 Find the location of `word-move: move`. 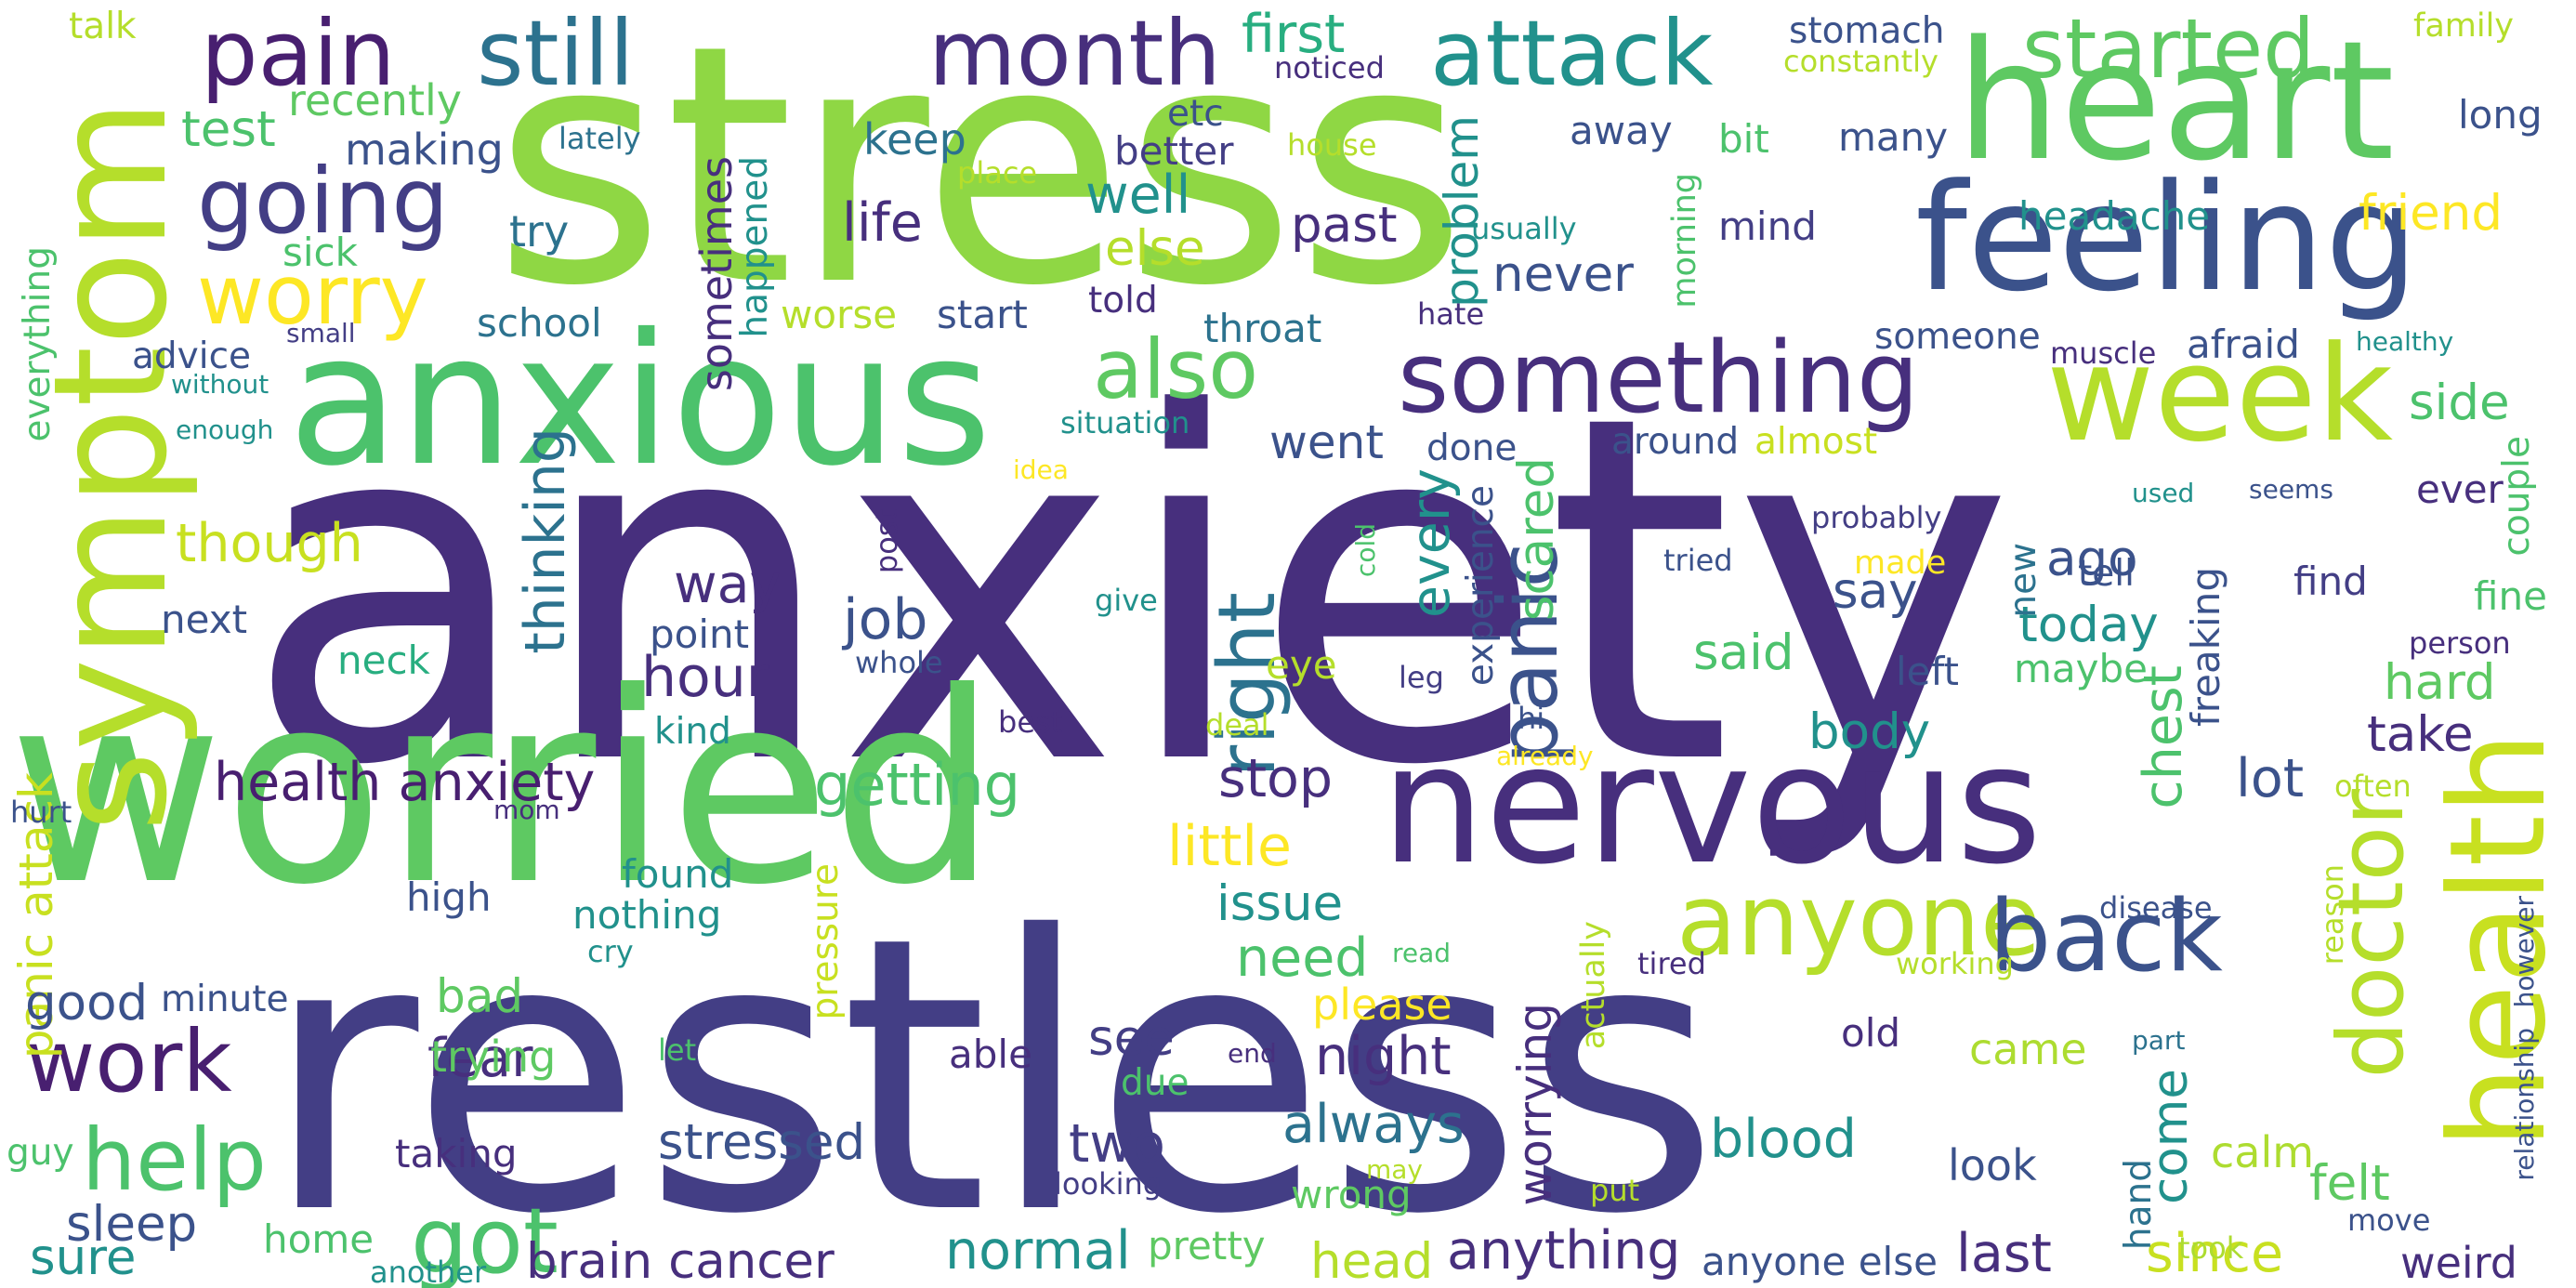

word-move: move is located at coordinates (2389, 1220).